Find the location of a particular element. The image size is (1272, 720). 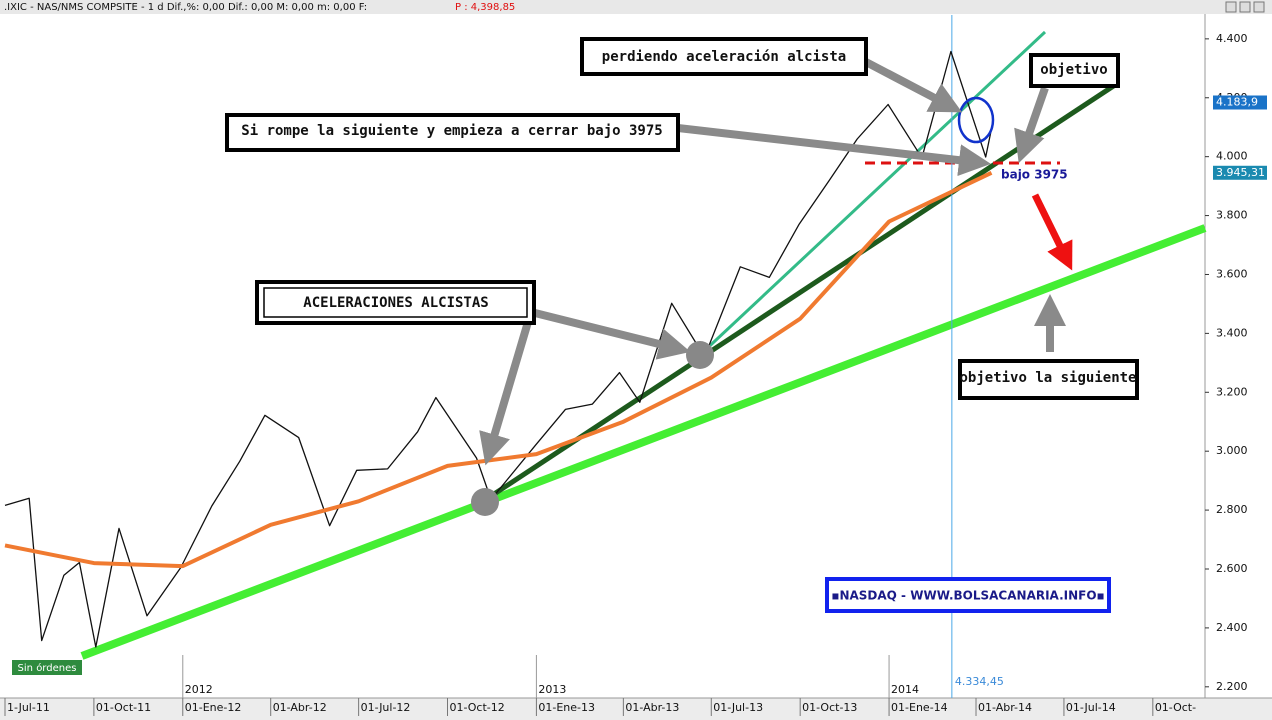

year-label: 2014 is located at coordinates (905, 689).